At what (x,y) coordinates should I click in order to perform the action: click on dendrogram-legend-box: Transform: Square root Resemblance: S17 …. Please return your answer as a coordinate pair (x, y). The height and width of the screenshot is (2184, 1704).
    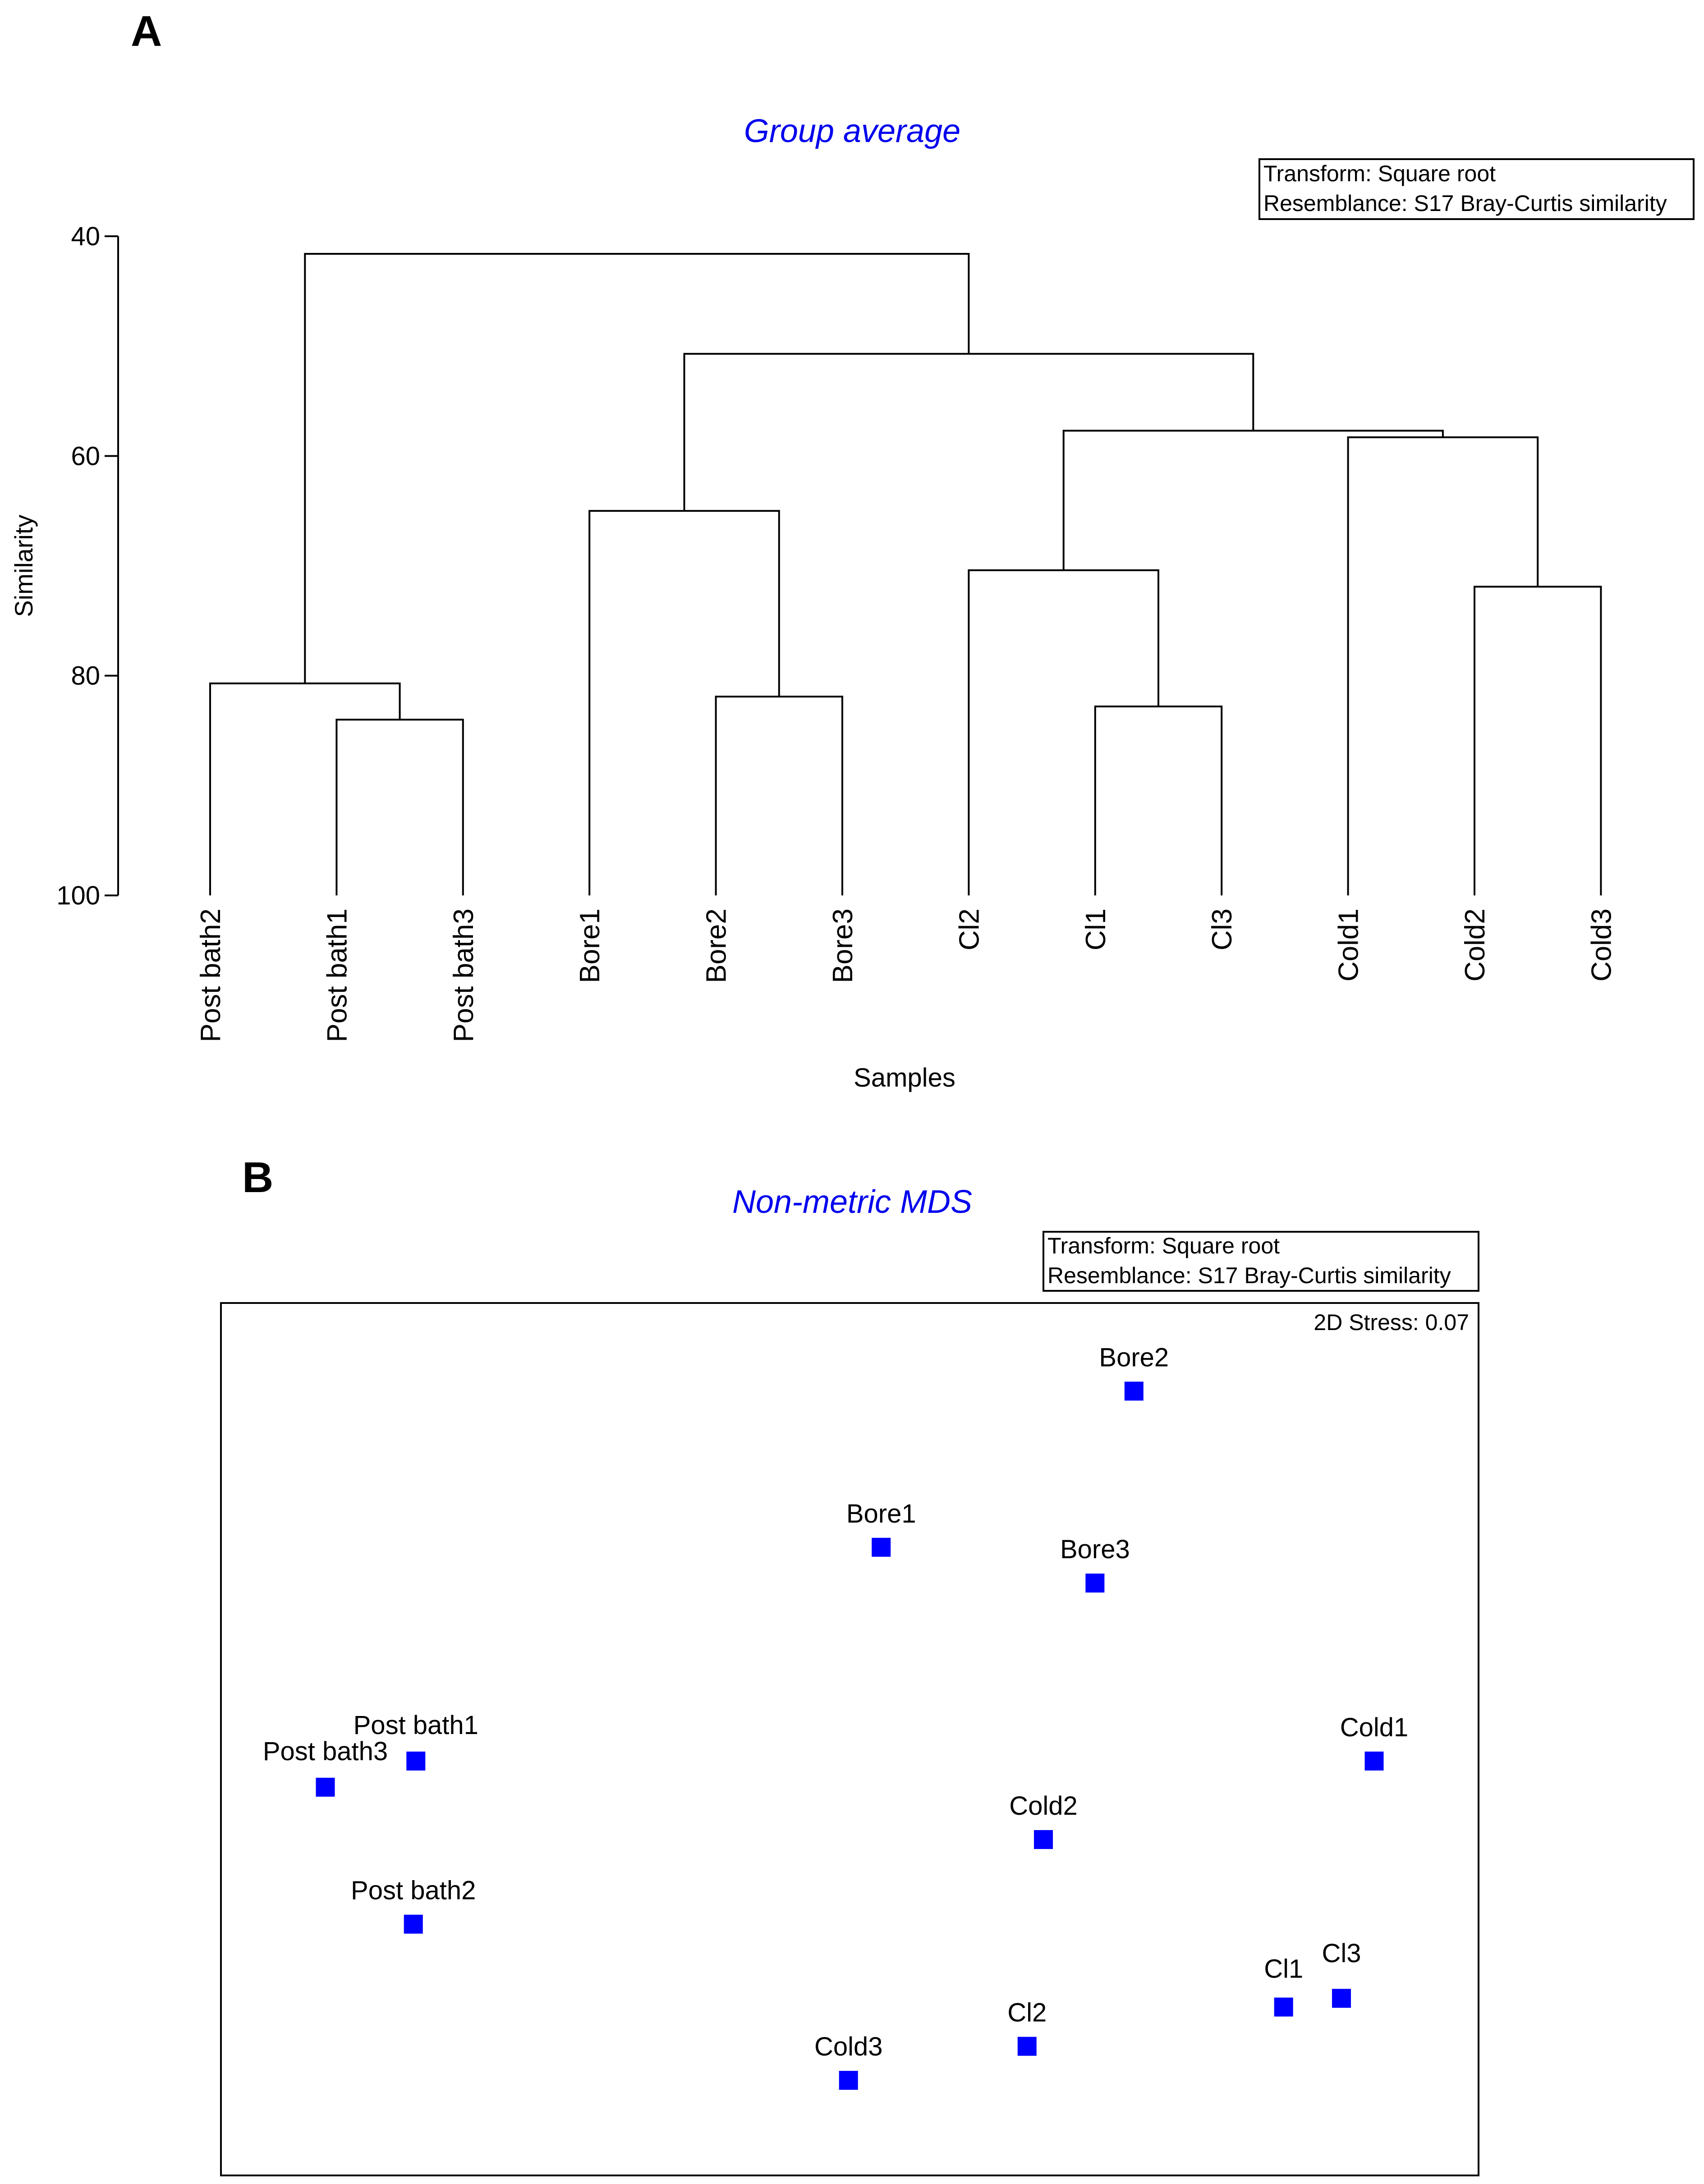
    Looking at the image, I should click on (1476, 189).